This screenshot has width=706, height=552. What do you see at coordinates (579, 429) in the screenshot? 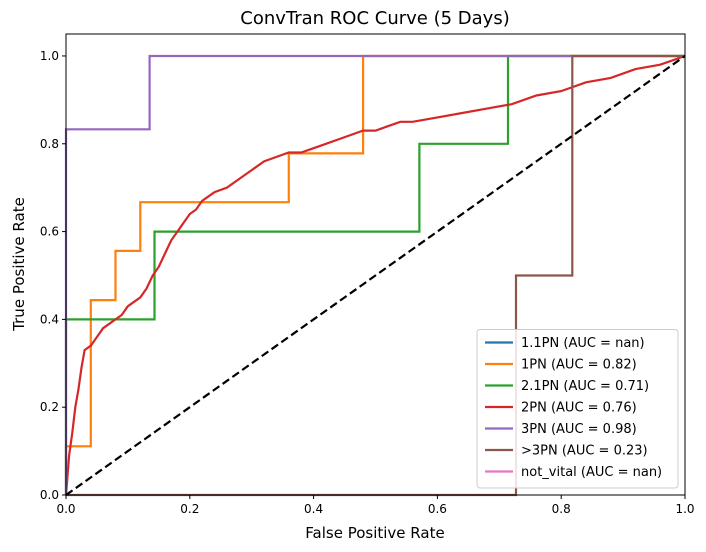
I see `legend-label: 3PN (AUC = 0.98)` at bounding box center [579, 429].